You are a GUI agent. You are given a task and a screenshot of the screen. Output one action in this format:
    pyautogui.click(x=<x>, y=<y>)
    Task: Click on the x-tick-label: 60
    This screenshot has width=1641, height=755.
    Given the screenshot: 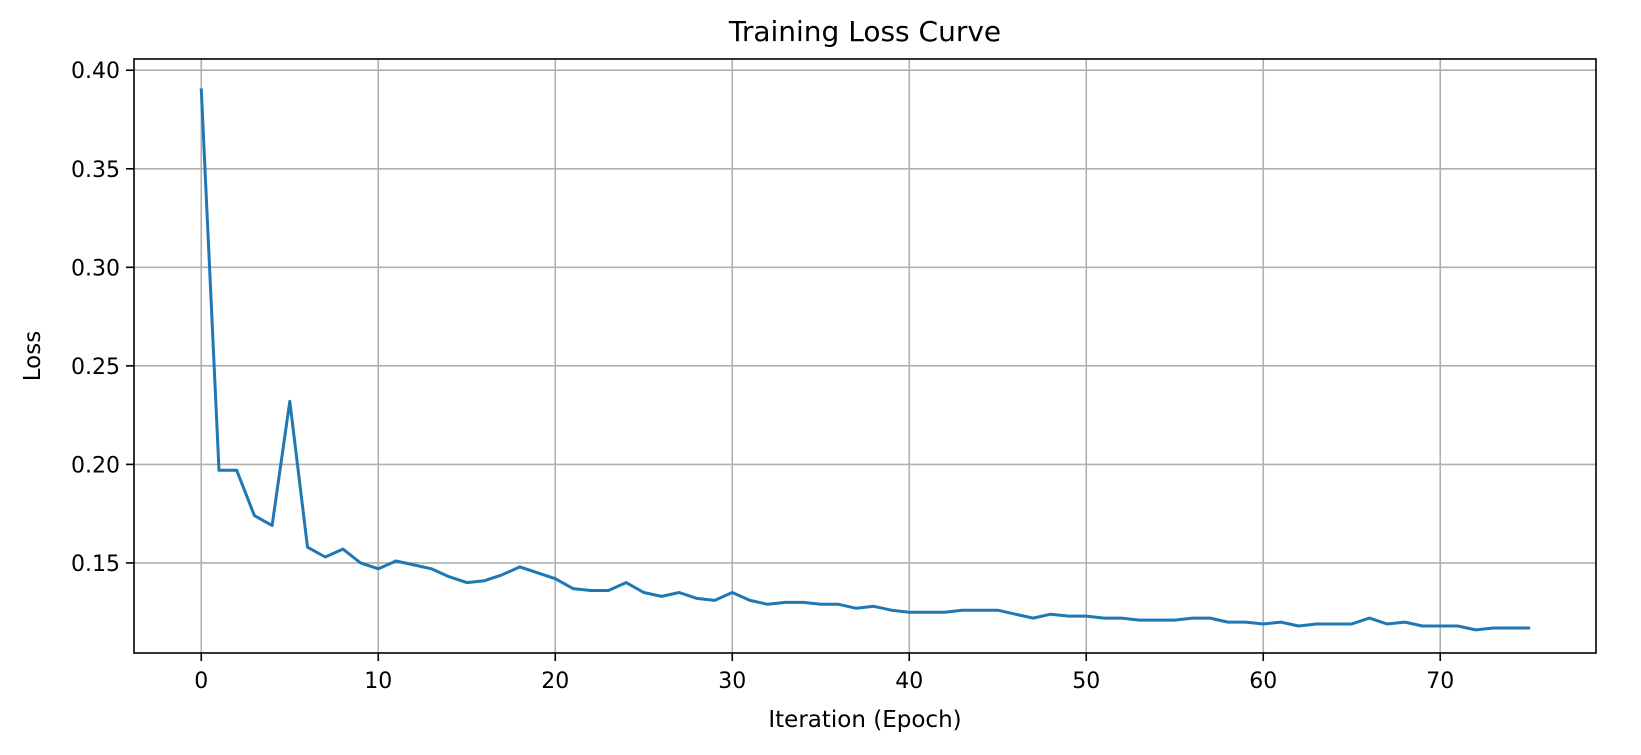 What is the action you would take?
    pyautogui.click(x=1263, y=681)
    